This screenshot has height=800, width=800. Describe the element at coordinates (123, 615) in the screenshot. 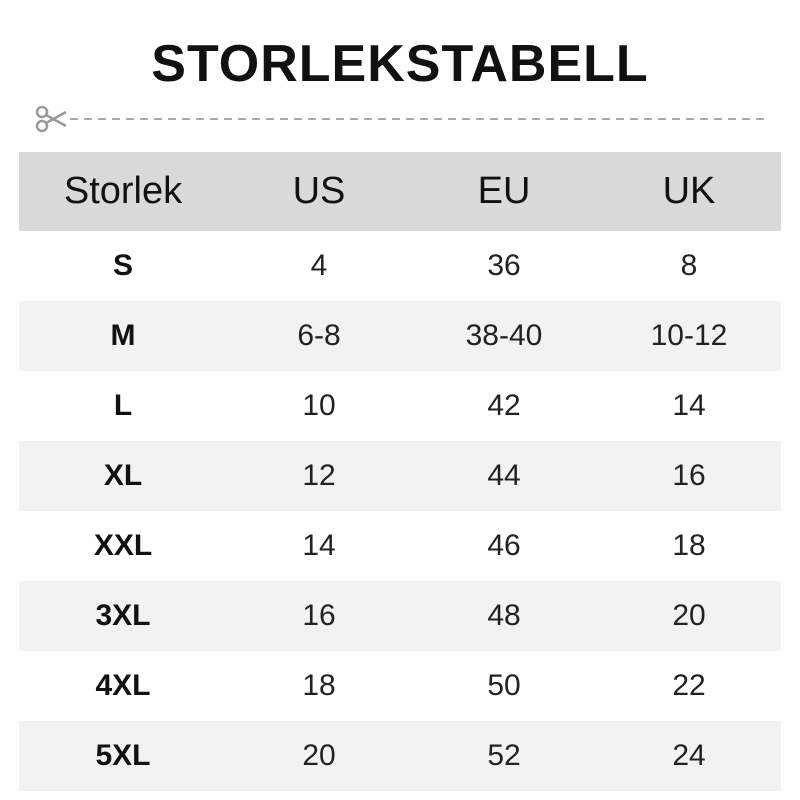

I see `cell-size: 3XL` at that location.